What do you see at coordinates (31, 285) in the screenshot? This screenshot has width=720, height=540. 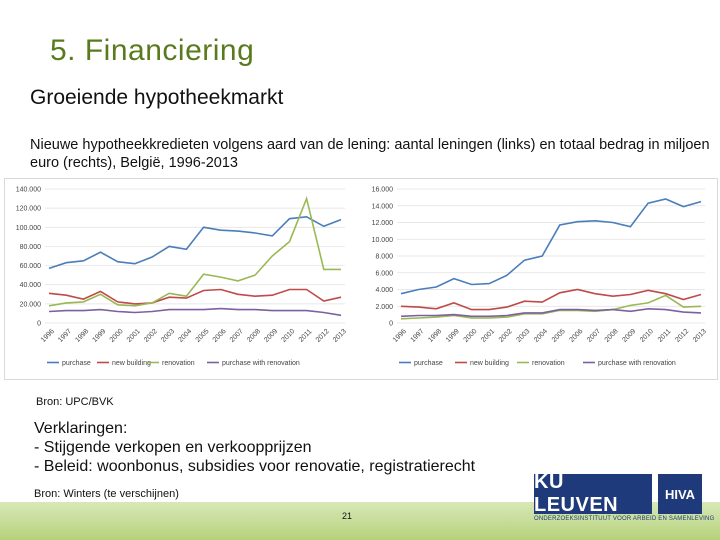 I see `y-tick-label: 40.000` at bounding box center [31, 285].